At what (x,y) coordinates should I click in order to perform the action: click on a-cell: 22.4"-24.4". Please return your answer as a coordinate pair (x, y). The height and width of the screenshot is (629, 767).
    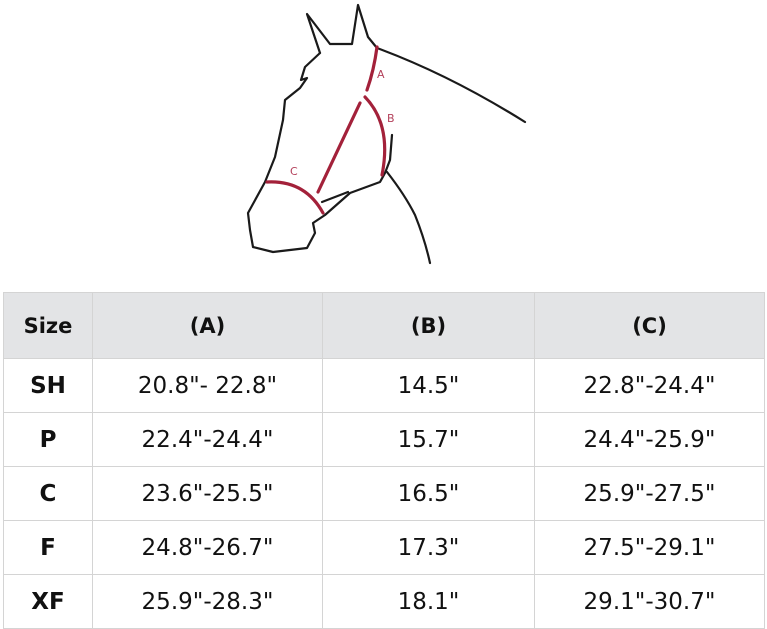
    Looking at the image, I should click on (207, 439).